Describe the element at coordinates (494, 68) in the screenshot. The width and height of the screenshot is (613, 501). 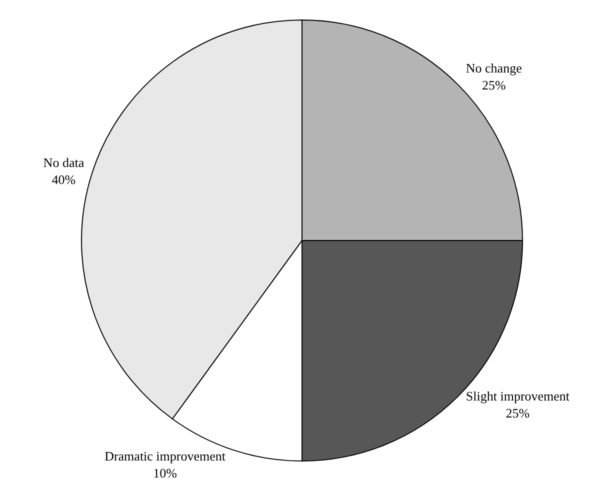
I see `slice-label: No change` at that location.